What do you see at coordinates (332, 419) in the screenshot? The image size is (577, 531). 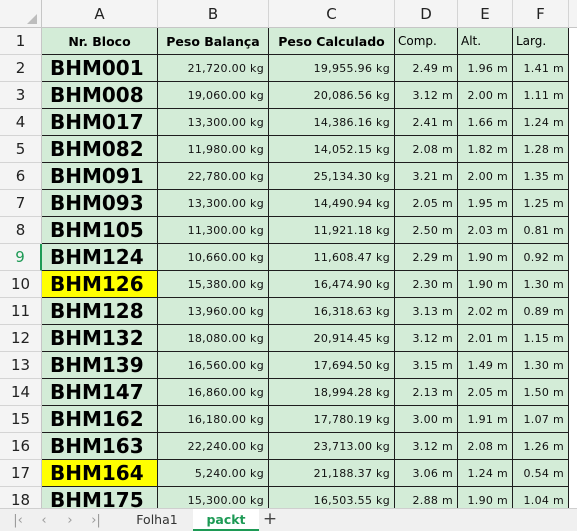 I see `cell-peso-calculado: 17,780.19 kg` at bounding box center [332, 419].